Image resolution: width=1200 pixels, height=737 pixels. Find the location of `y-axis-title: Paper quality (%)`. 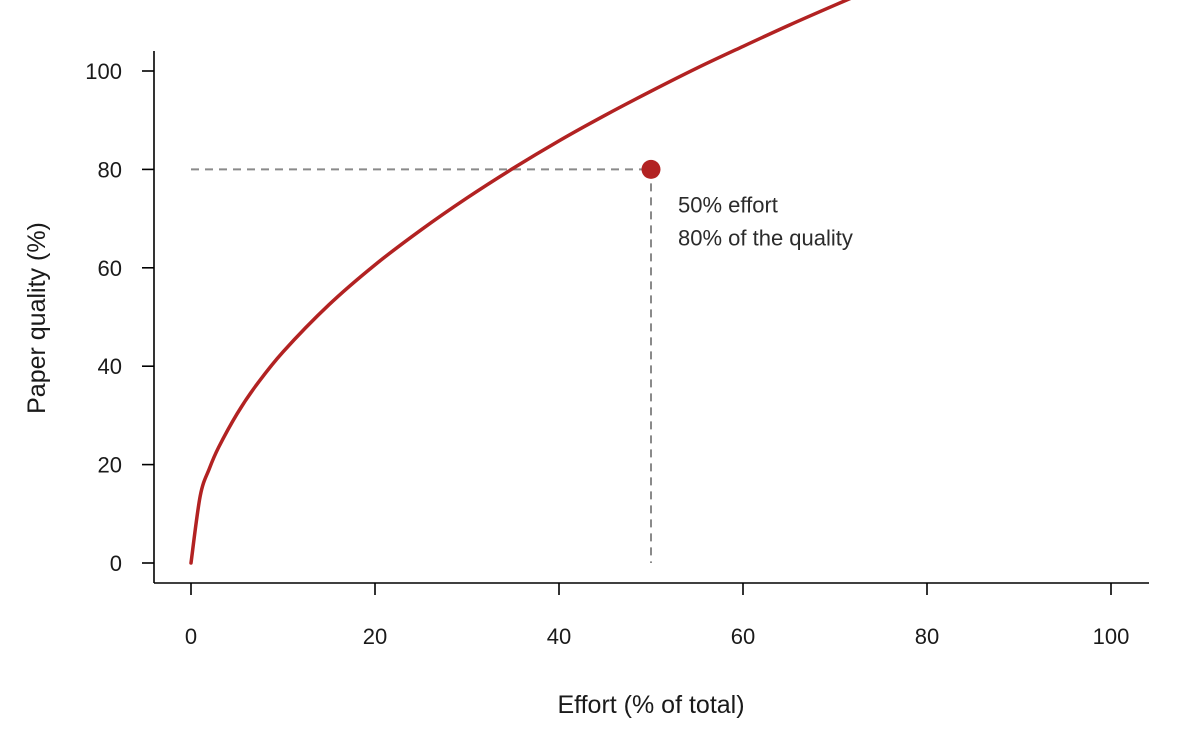

y-axis-title: Paper quality (%) is located at coordinates (37, 318).